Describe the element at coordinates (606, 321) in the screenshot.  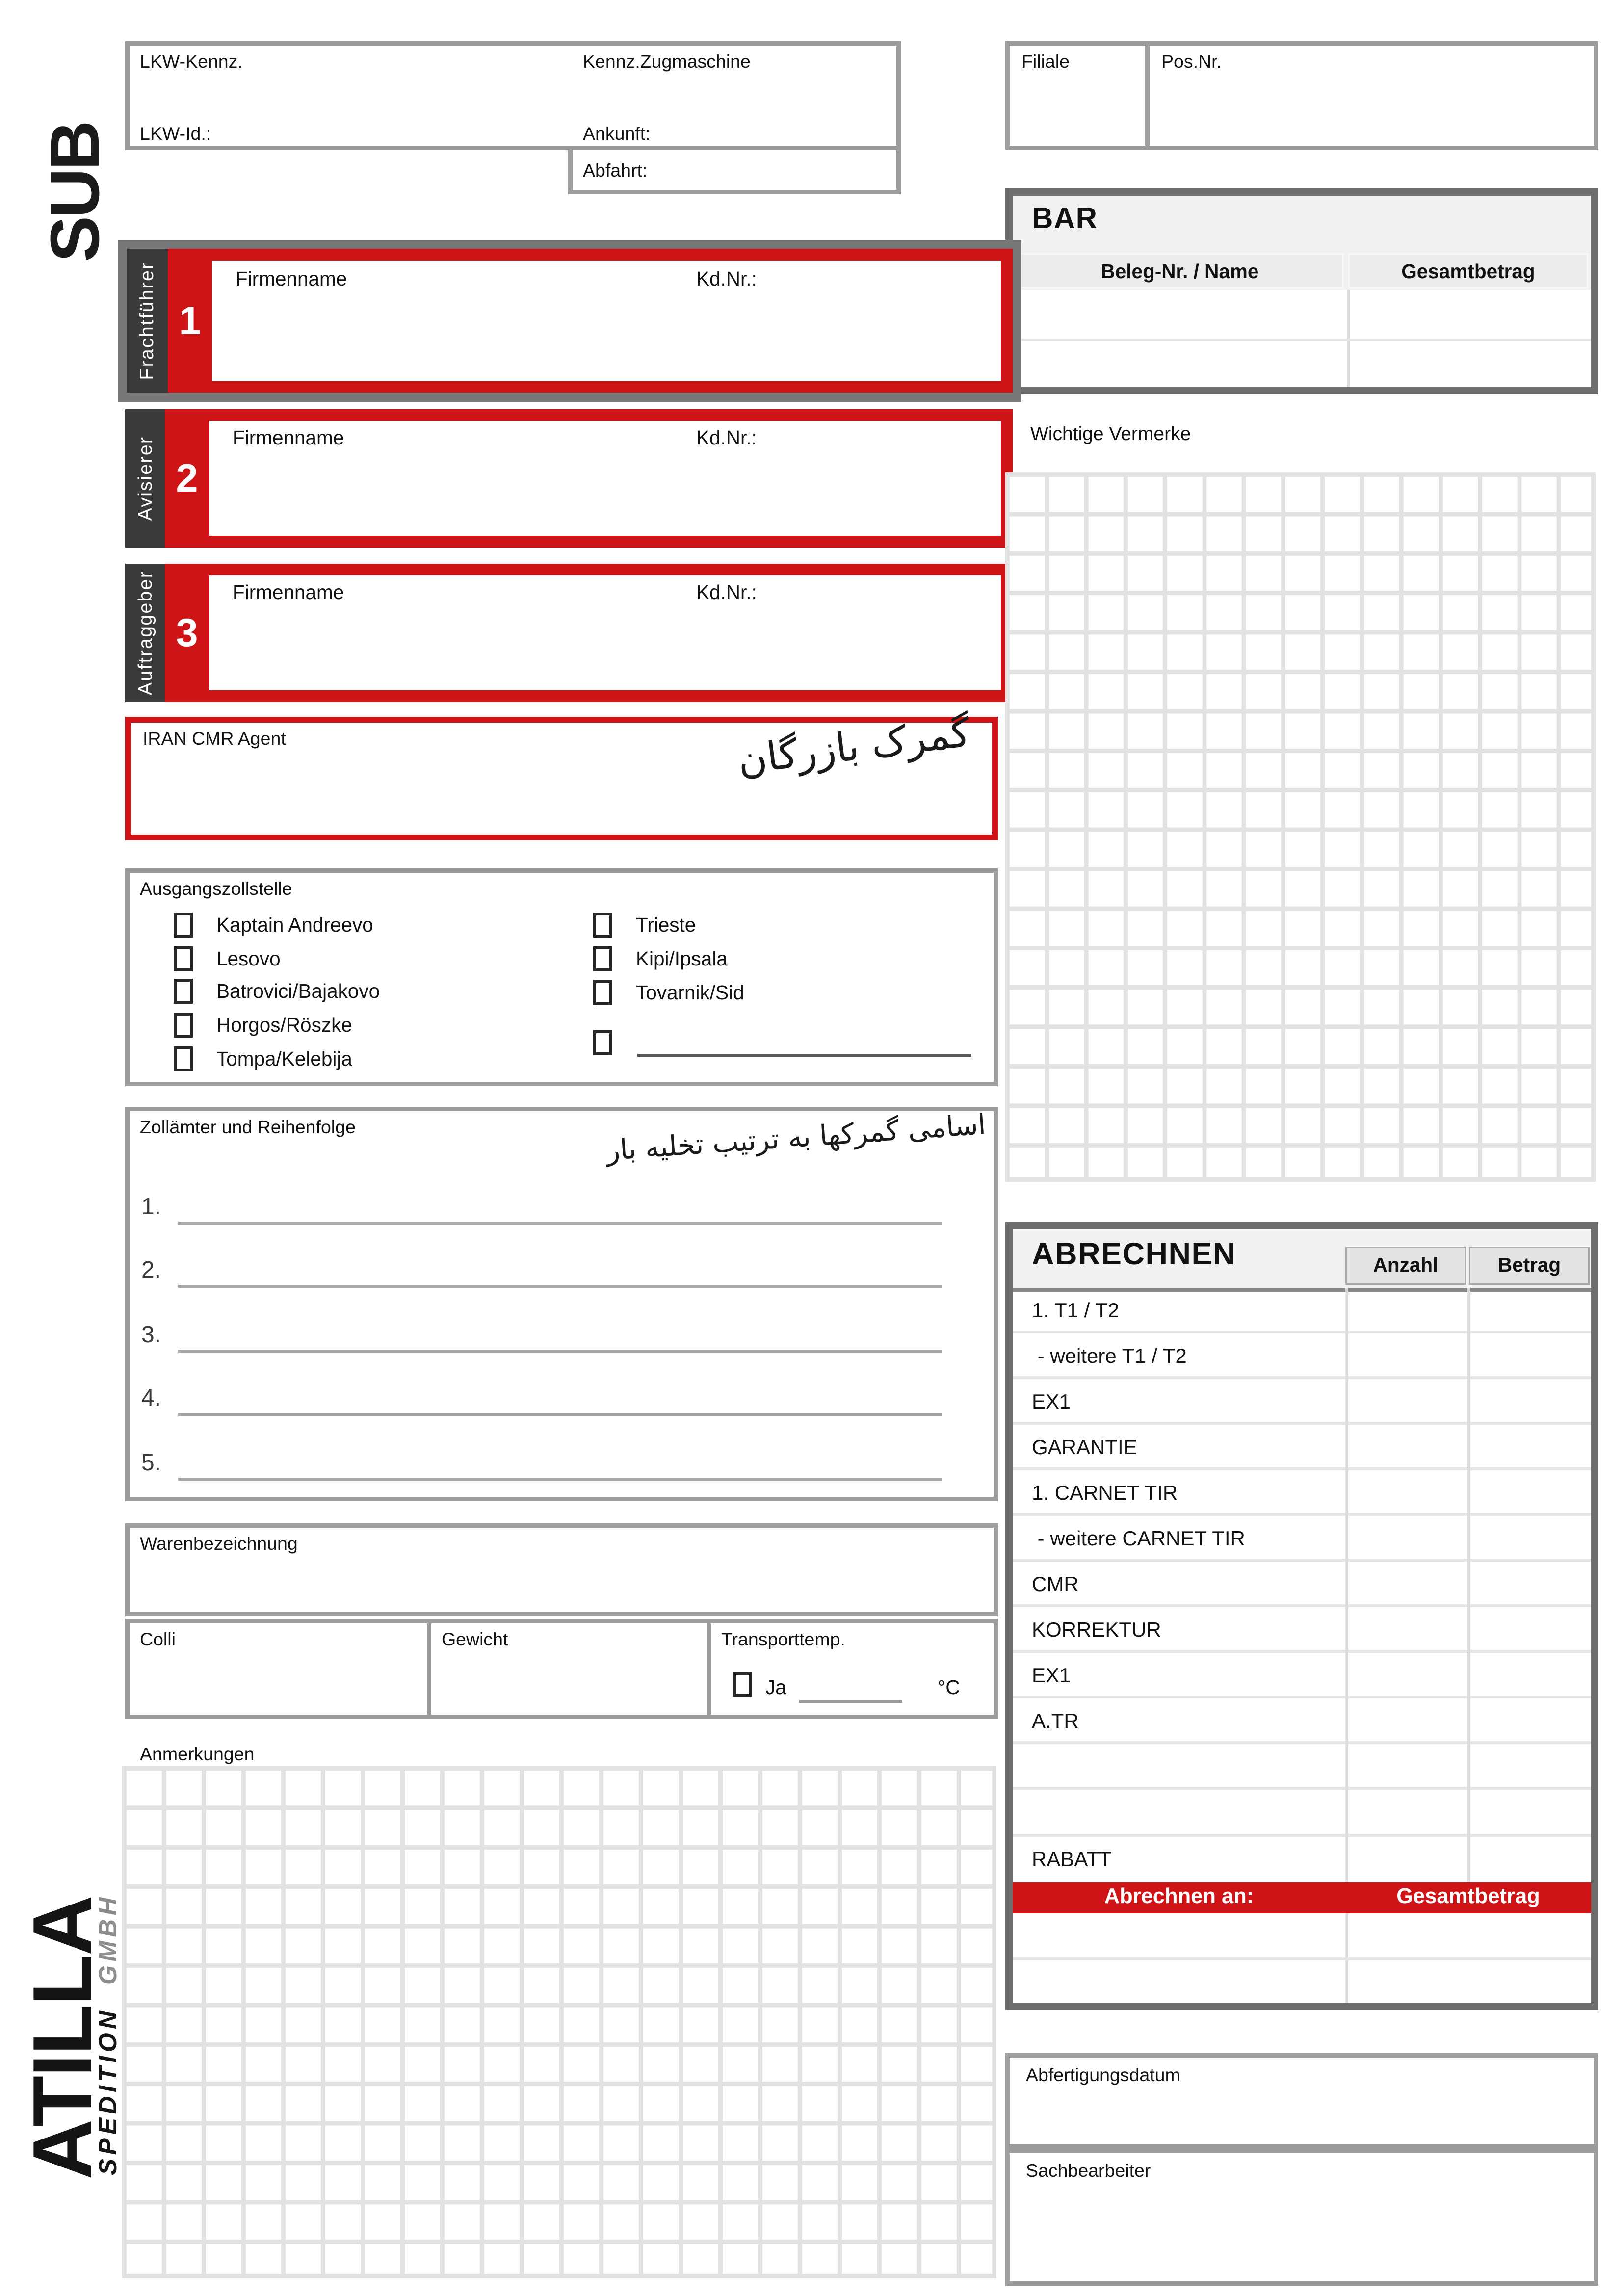
I see `frachtfuehrer-input-area` at that location.